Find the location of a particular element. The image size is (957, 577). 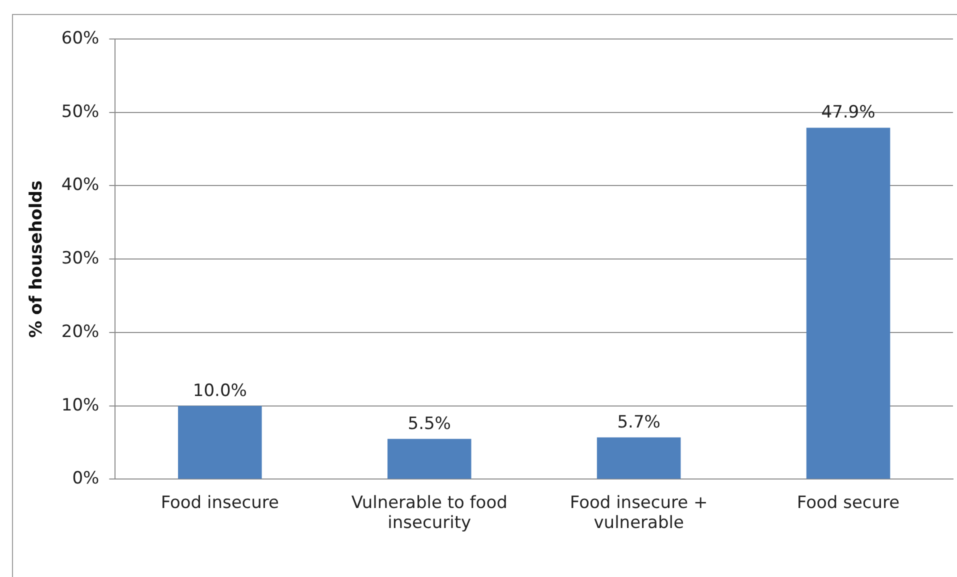

y-tick-label: 0% is located at coordinates (86, 478).